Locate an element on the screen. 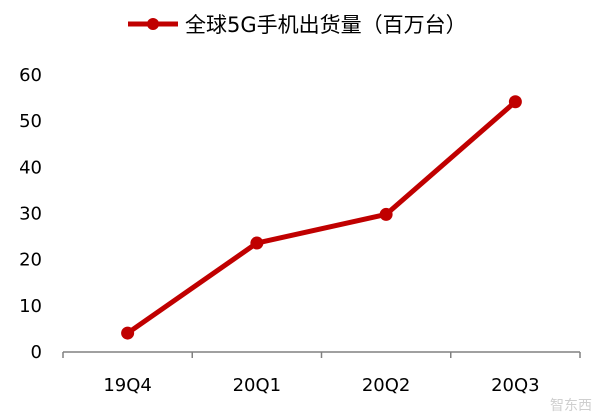 The height and width of the screenshot is (419, 600). y-tick-label: 20 is located at coordinates (30, 260).